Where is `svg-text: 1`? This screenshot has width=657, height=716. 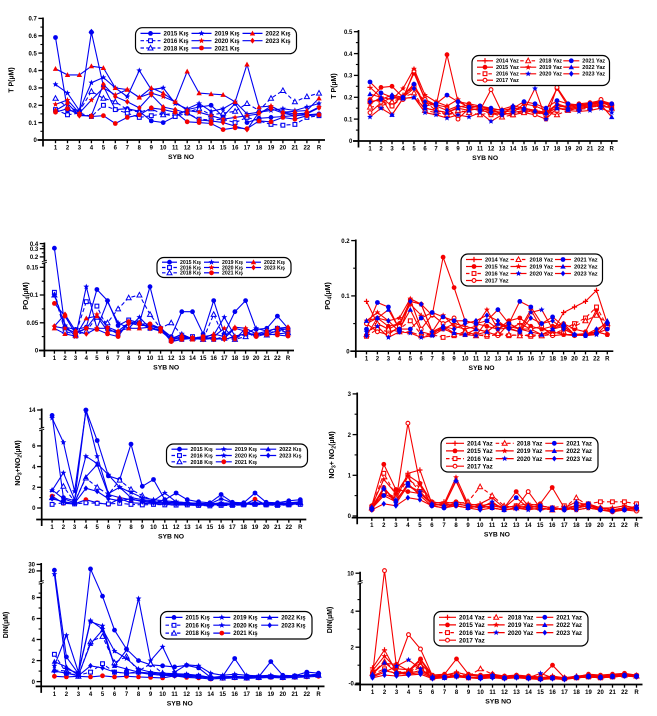
svg-text: 1 is located at coordinates (52, 528).